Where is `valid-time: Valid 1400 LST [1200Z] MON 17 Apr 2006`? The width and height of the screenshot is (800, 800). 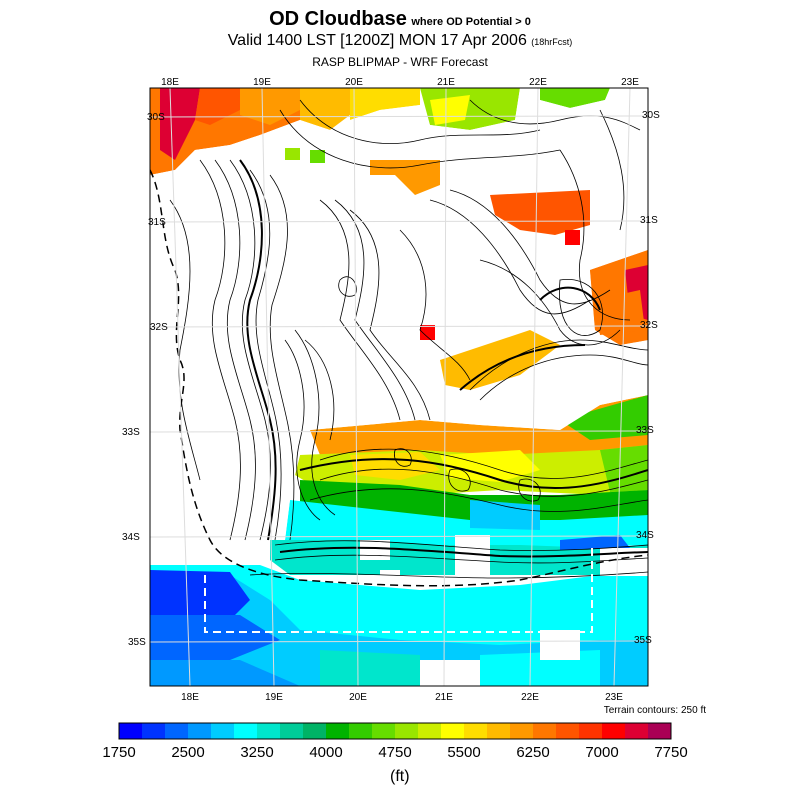
valid-time: Valid 1400 LST [1200Z] MON 17 Apr 2006 is located at coordinates (377, 40).